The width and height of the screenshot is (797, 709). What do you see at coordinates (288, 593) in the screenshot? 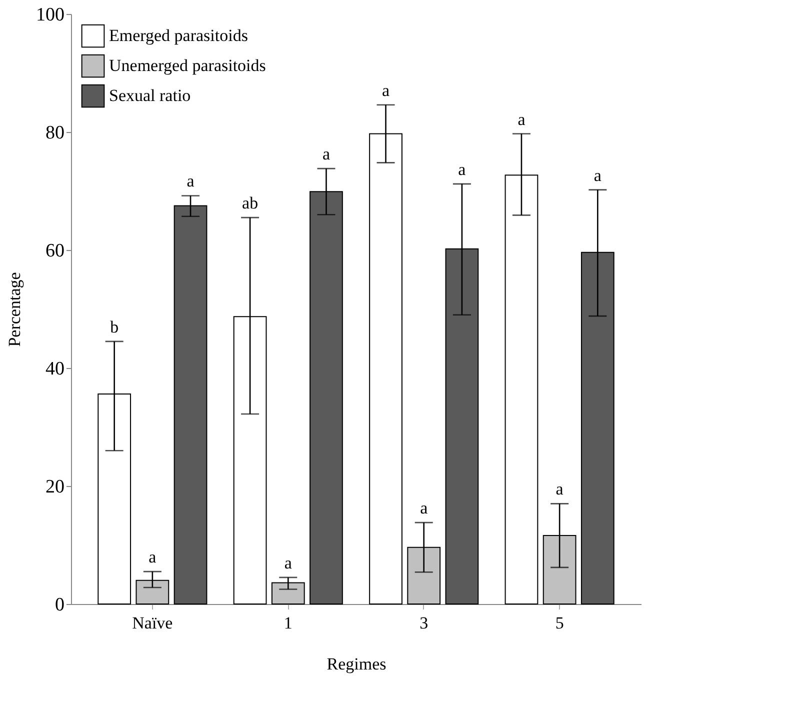
I see `bar` at bounding box center [288, 593].